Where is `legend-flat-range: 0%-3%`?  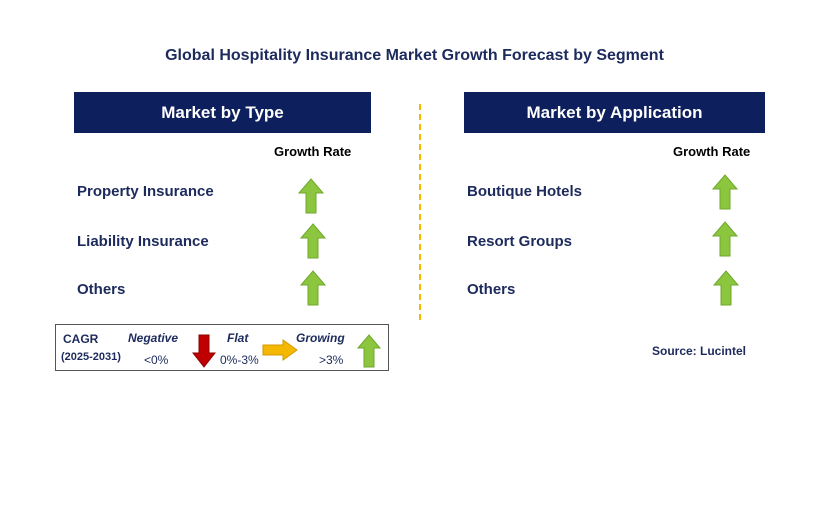 legend-flat-range: 0%-3% is located at coordinates (239, 360).